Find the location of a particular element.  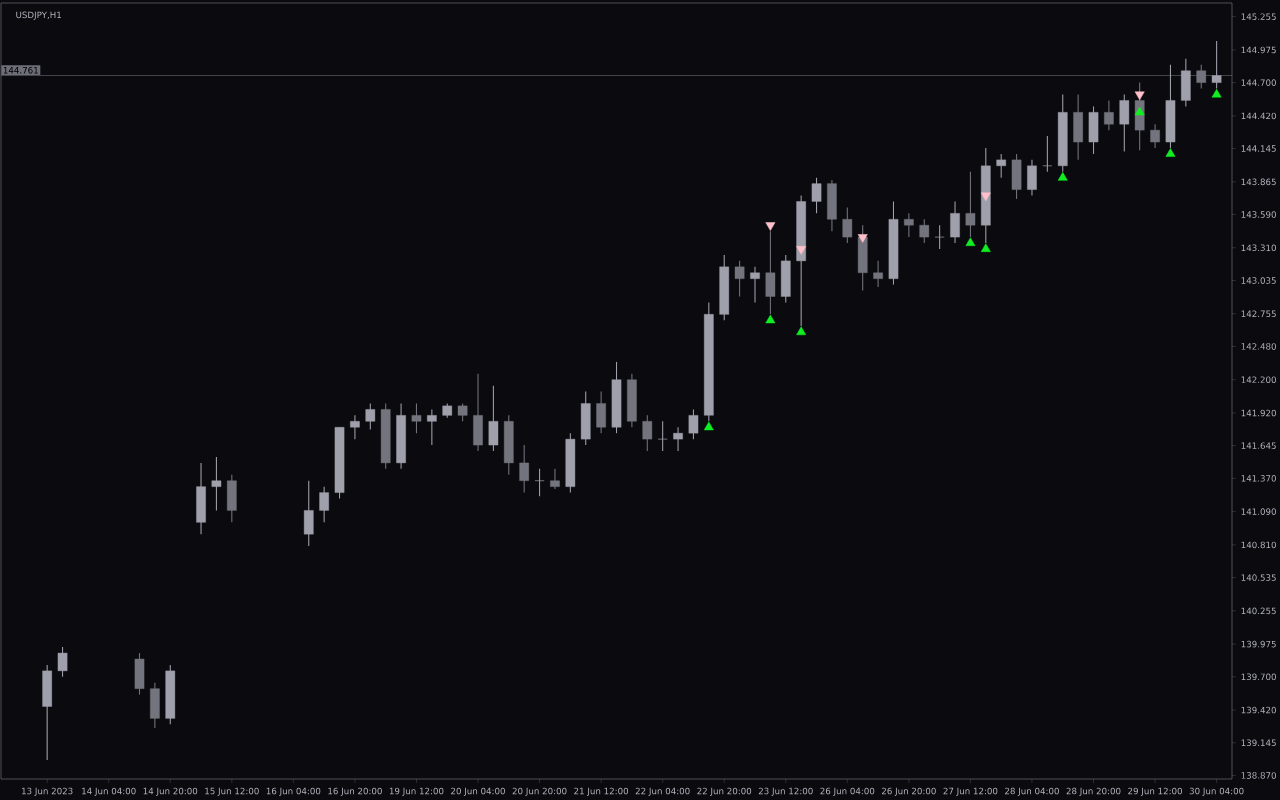

y-tick-label: 144.420 is located at coordinates (1258, 116).